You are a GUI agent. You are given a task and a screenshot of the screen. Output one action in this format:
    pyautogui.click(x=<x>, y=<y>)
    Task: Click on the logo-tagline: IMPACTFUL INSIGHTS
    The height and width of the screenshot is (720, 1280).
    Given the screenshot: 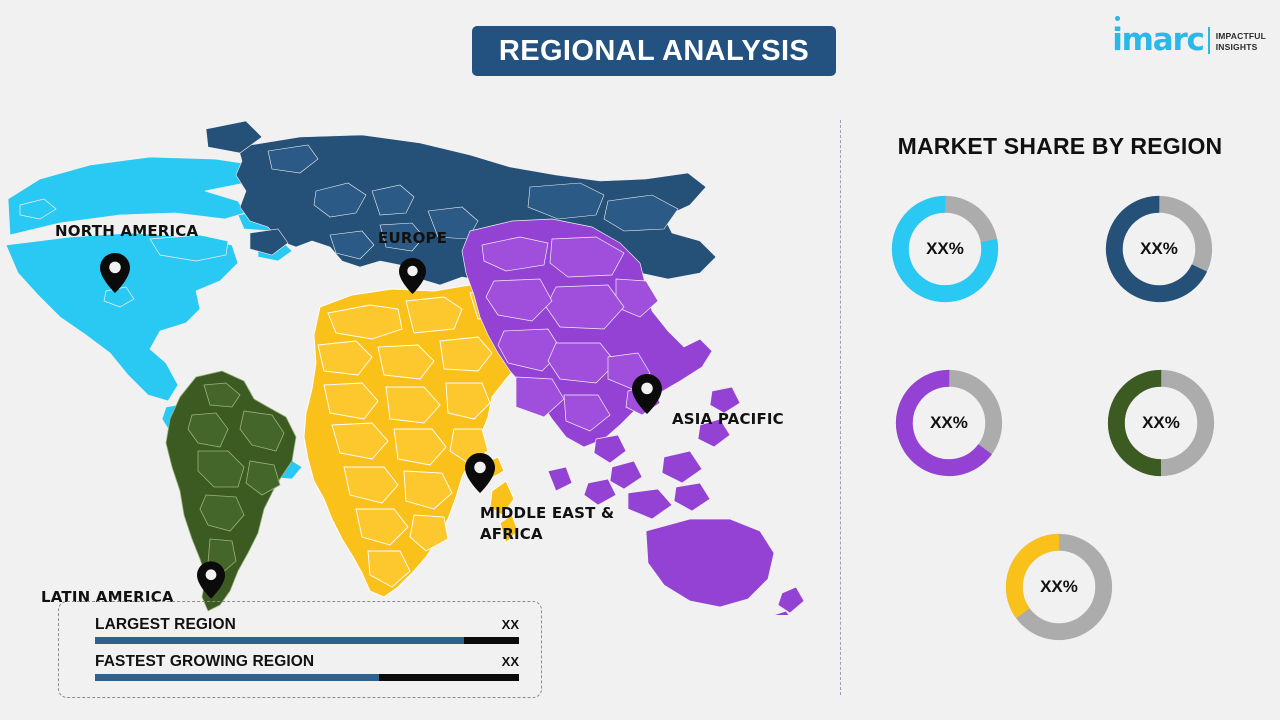 What is the action you would take?
    pyautogui.click(x=1241, y=42)
    